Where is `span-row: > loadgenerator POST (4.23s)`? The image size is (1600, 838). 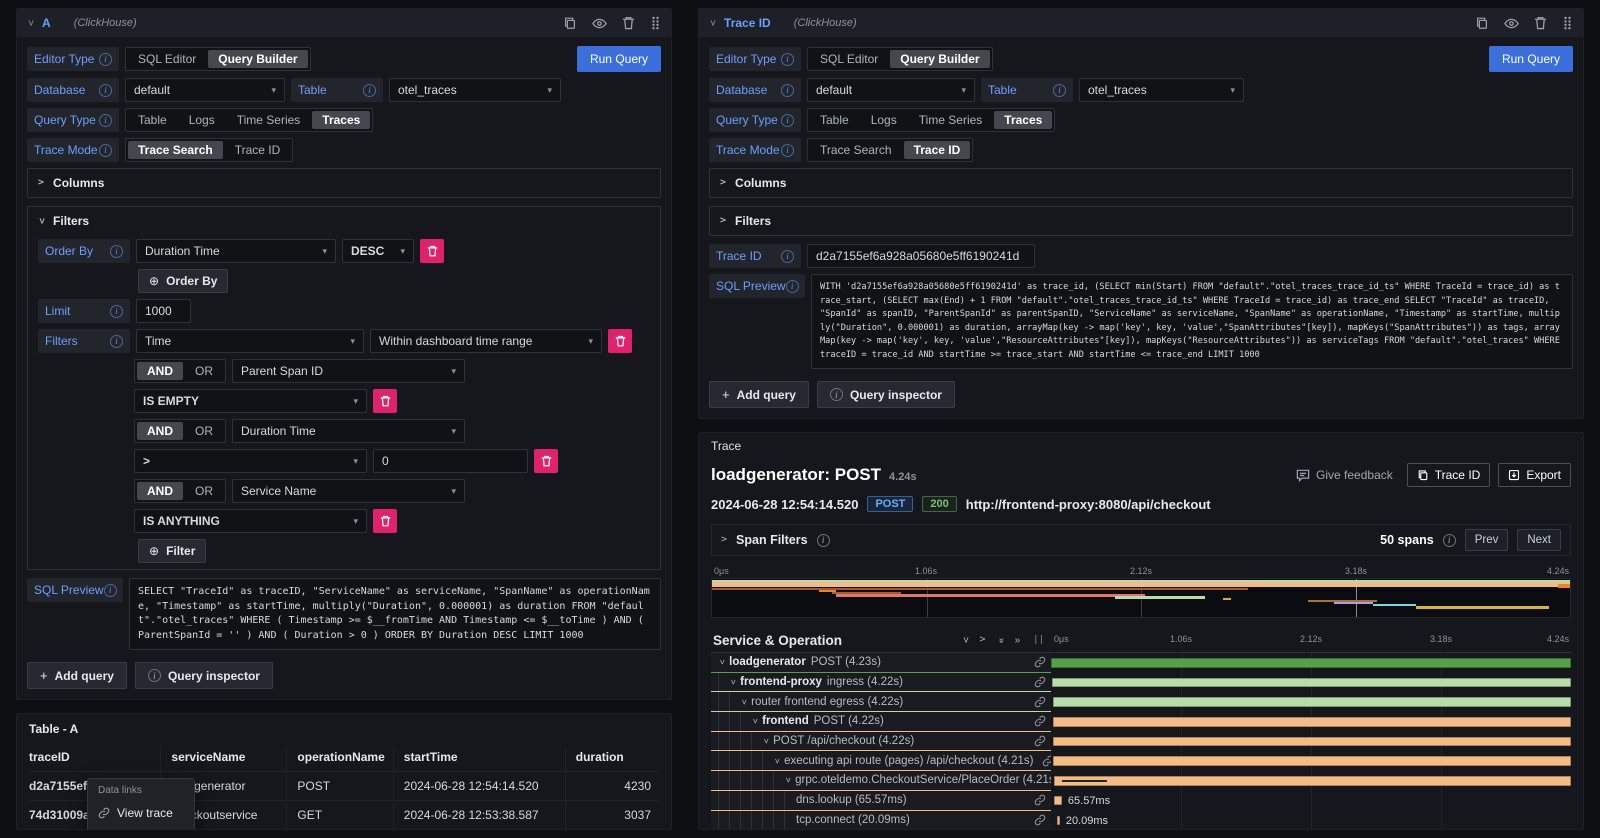 span-row: > loadgenerator POST (4.23s) is located at coordinates (1141, 663).